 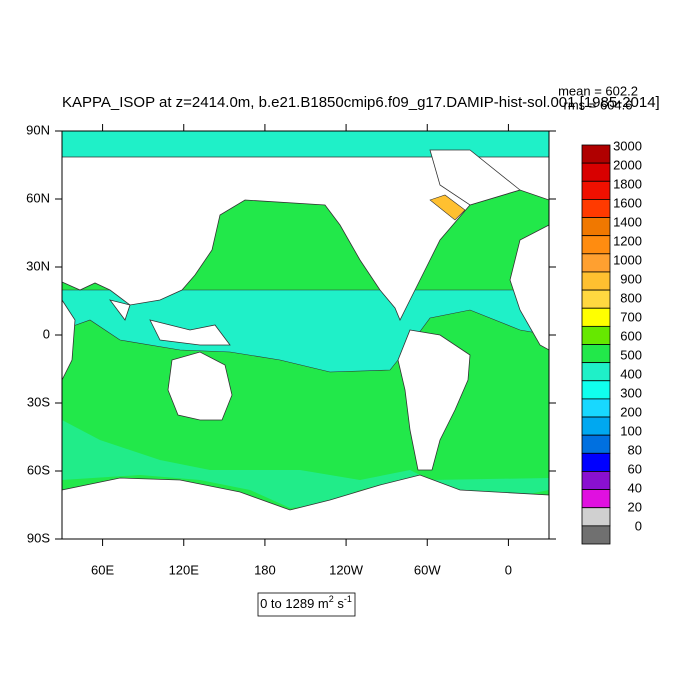 I want to click on colorbar-label: 1600, so click(x=627, y=202).